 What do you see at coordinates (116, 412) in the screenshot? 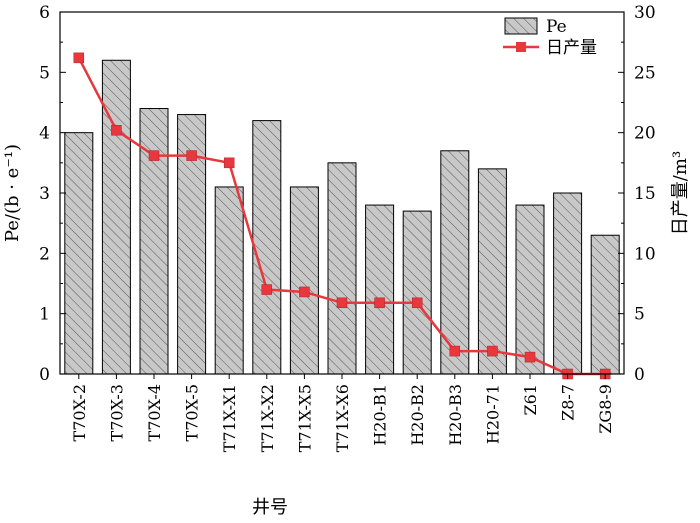
I see `x-tick-label: T70X-3` at bounding box center [116, 412].